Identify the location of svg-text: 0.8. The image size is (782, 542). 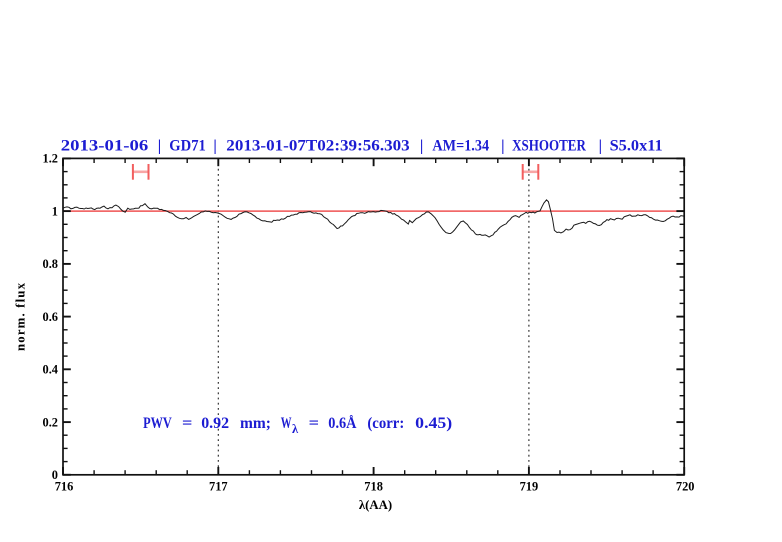
(51, 264).